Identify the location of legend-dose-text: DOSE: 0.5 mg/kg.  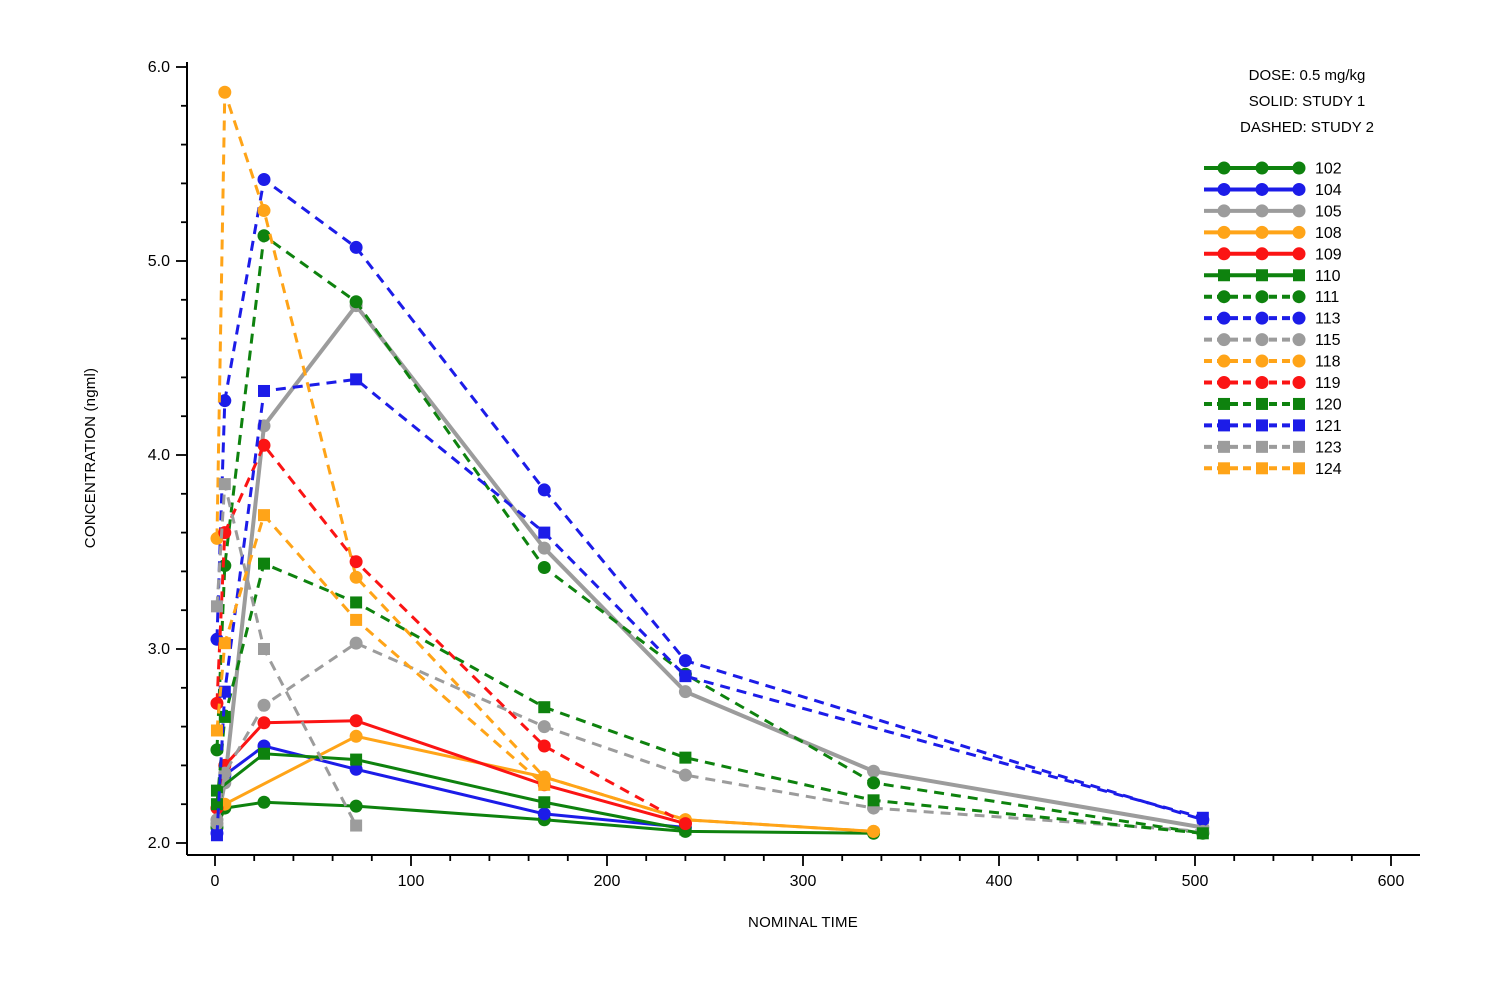
(1307, 75).